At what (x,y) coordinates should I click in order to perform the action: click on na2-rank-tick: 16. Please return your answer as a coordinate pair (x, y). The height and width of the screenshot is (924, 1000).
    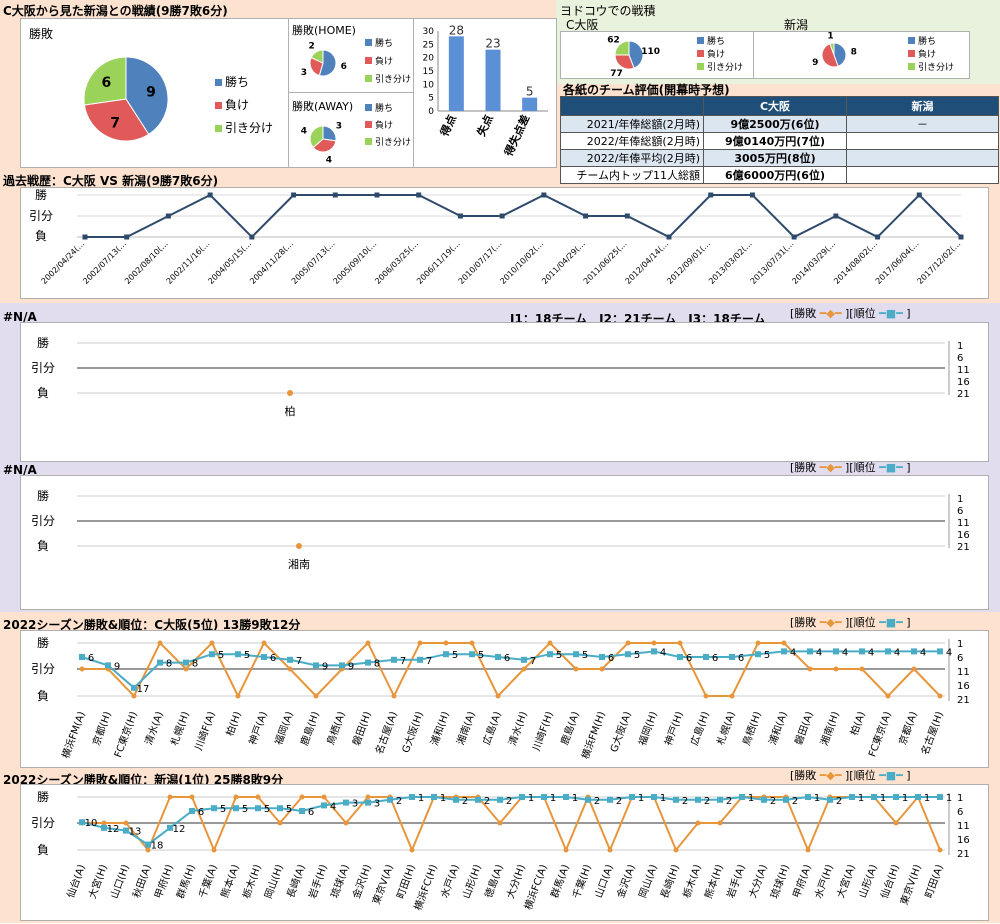
    Looking at the image, I should click on (963, 535).